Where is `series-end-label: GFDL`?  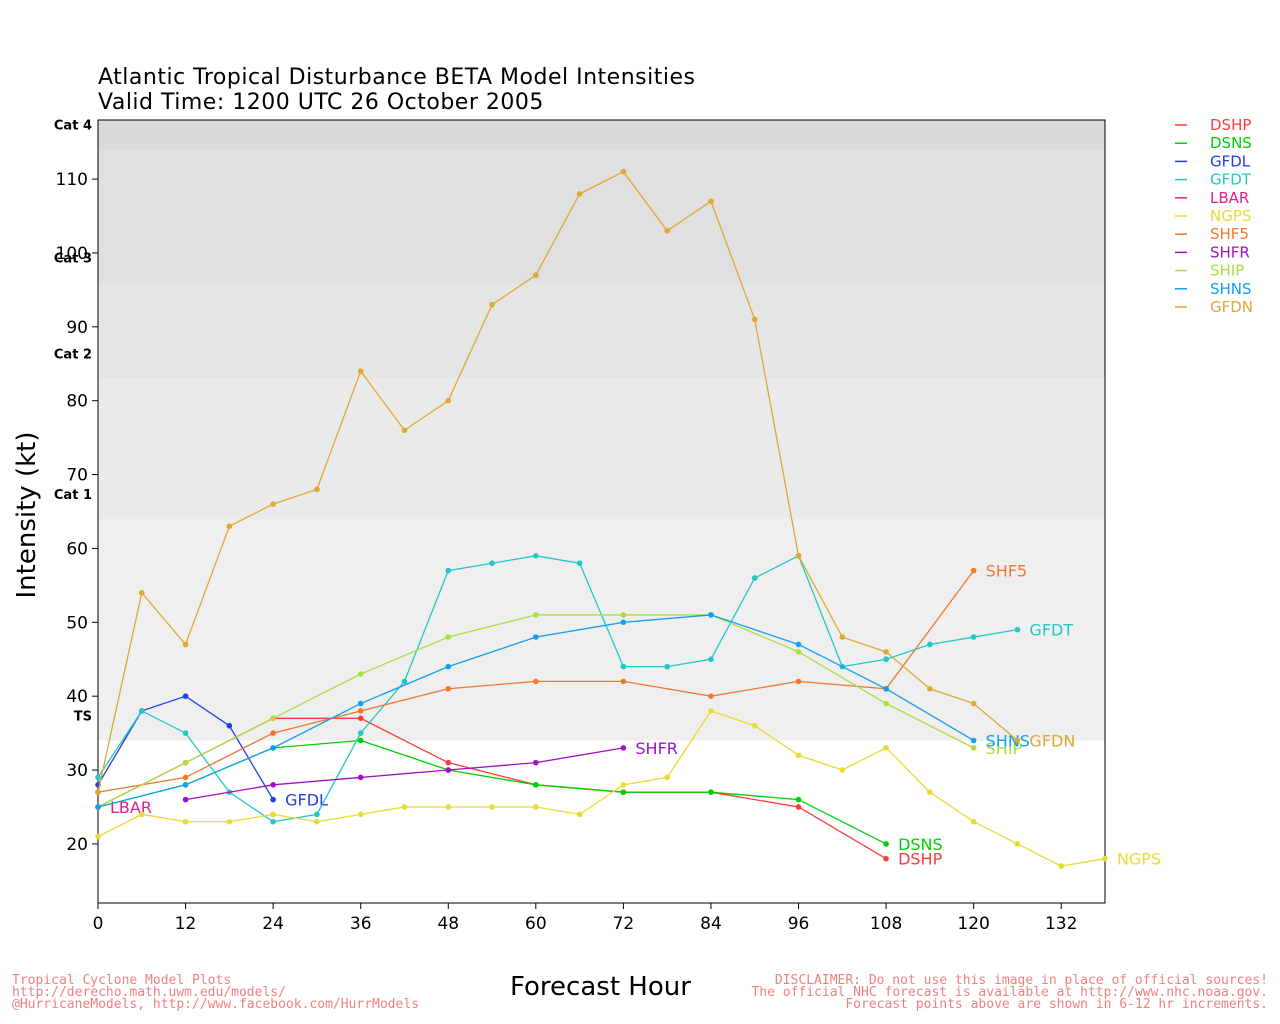
series-end-label: GFDL is located at coordinates (306, 800).